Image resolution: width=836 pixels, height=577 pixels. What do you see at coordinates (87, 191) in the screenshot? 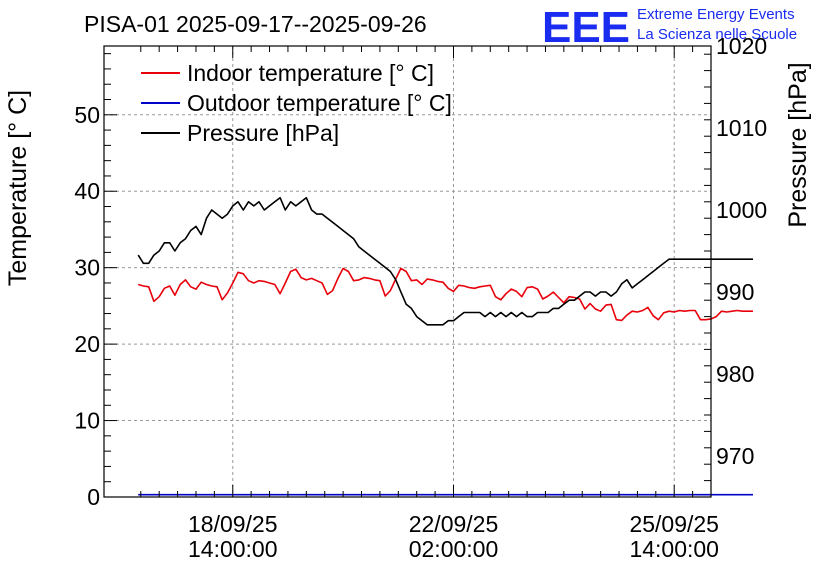
I see `y-tick-label-left: 40` at bounding box center [87, 191].